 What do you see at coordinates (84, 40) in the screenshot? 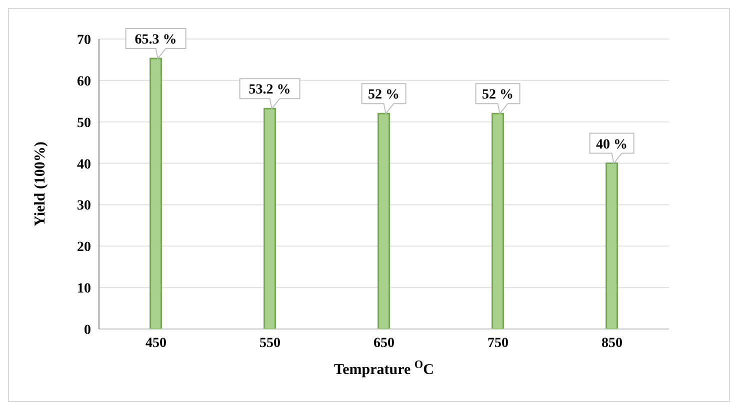
I see `y-tick-label: 70` at bounding box center [84, 40].